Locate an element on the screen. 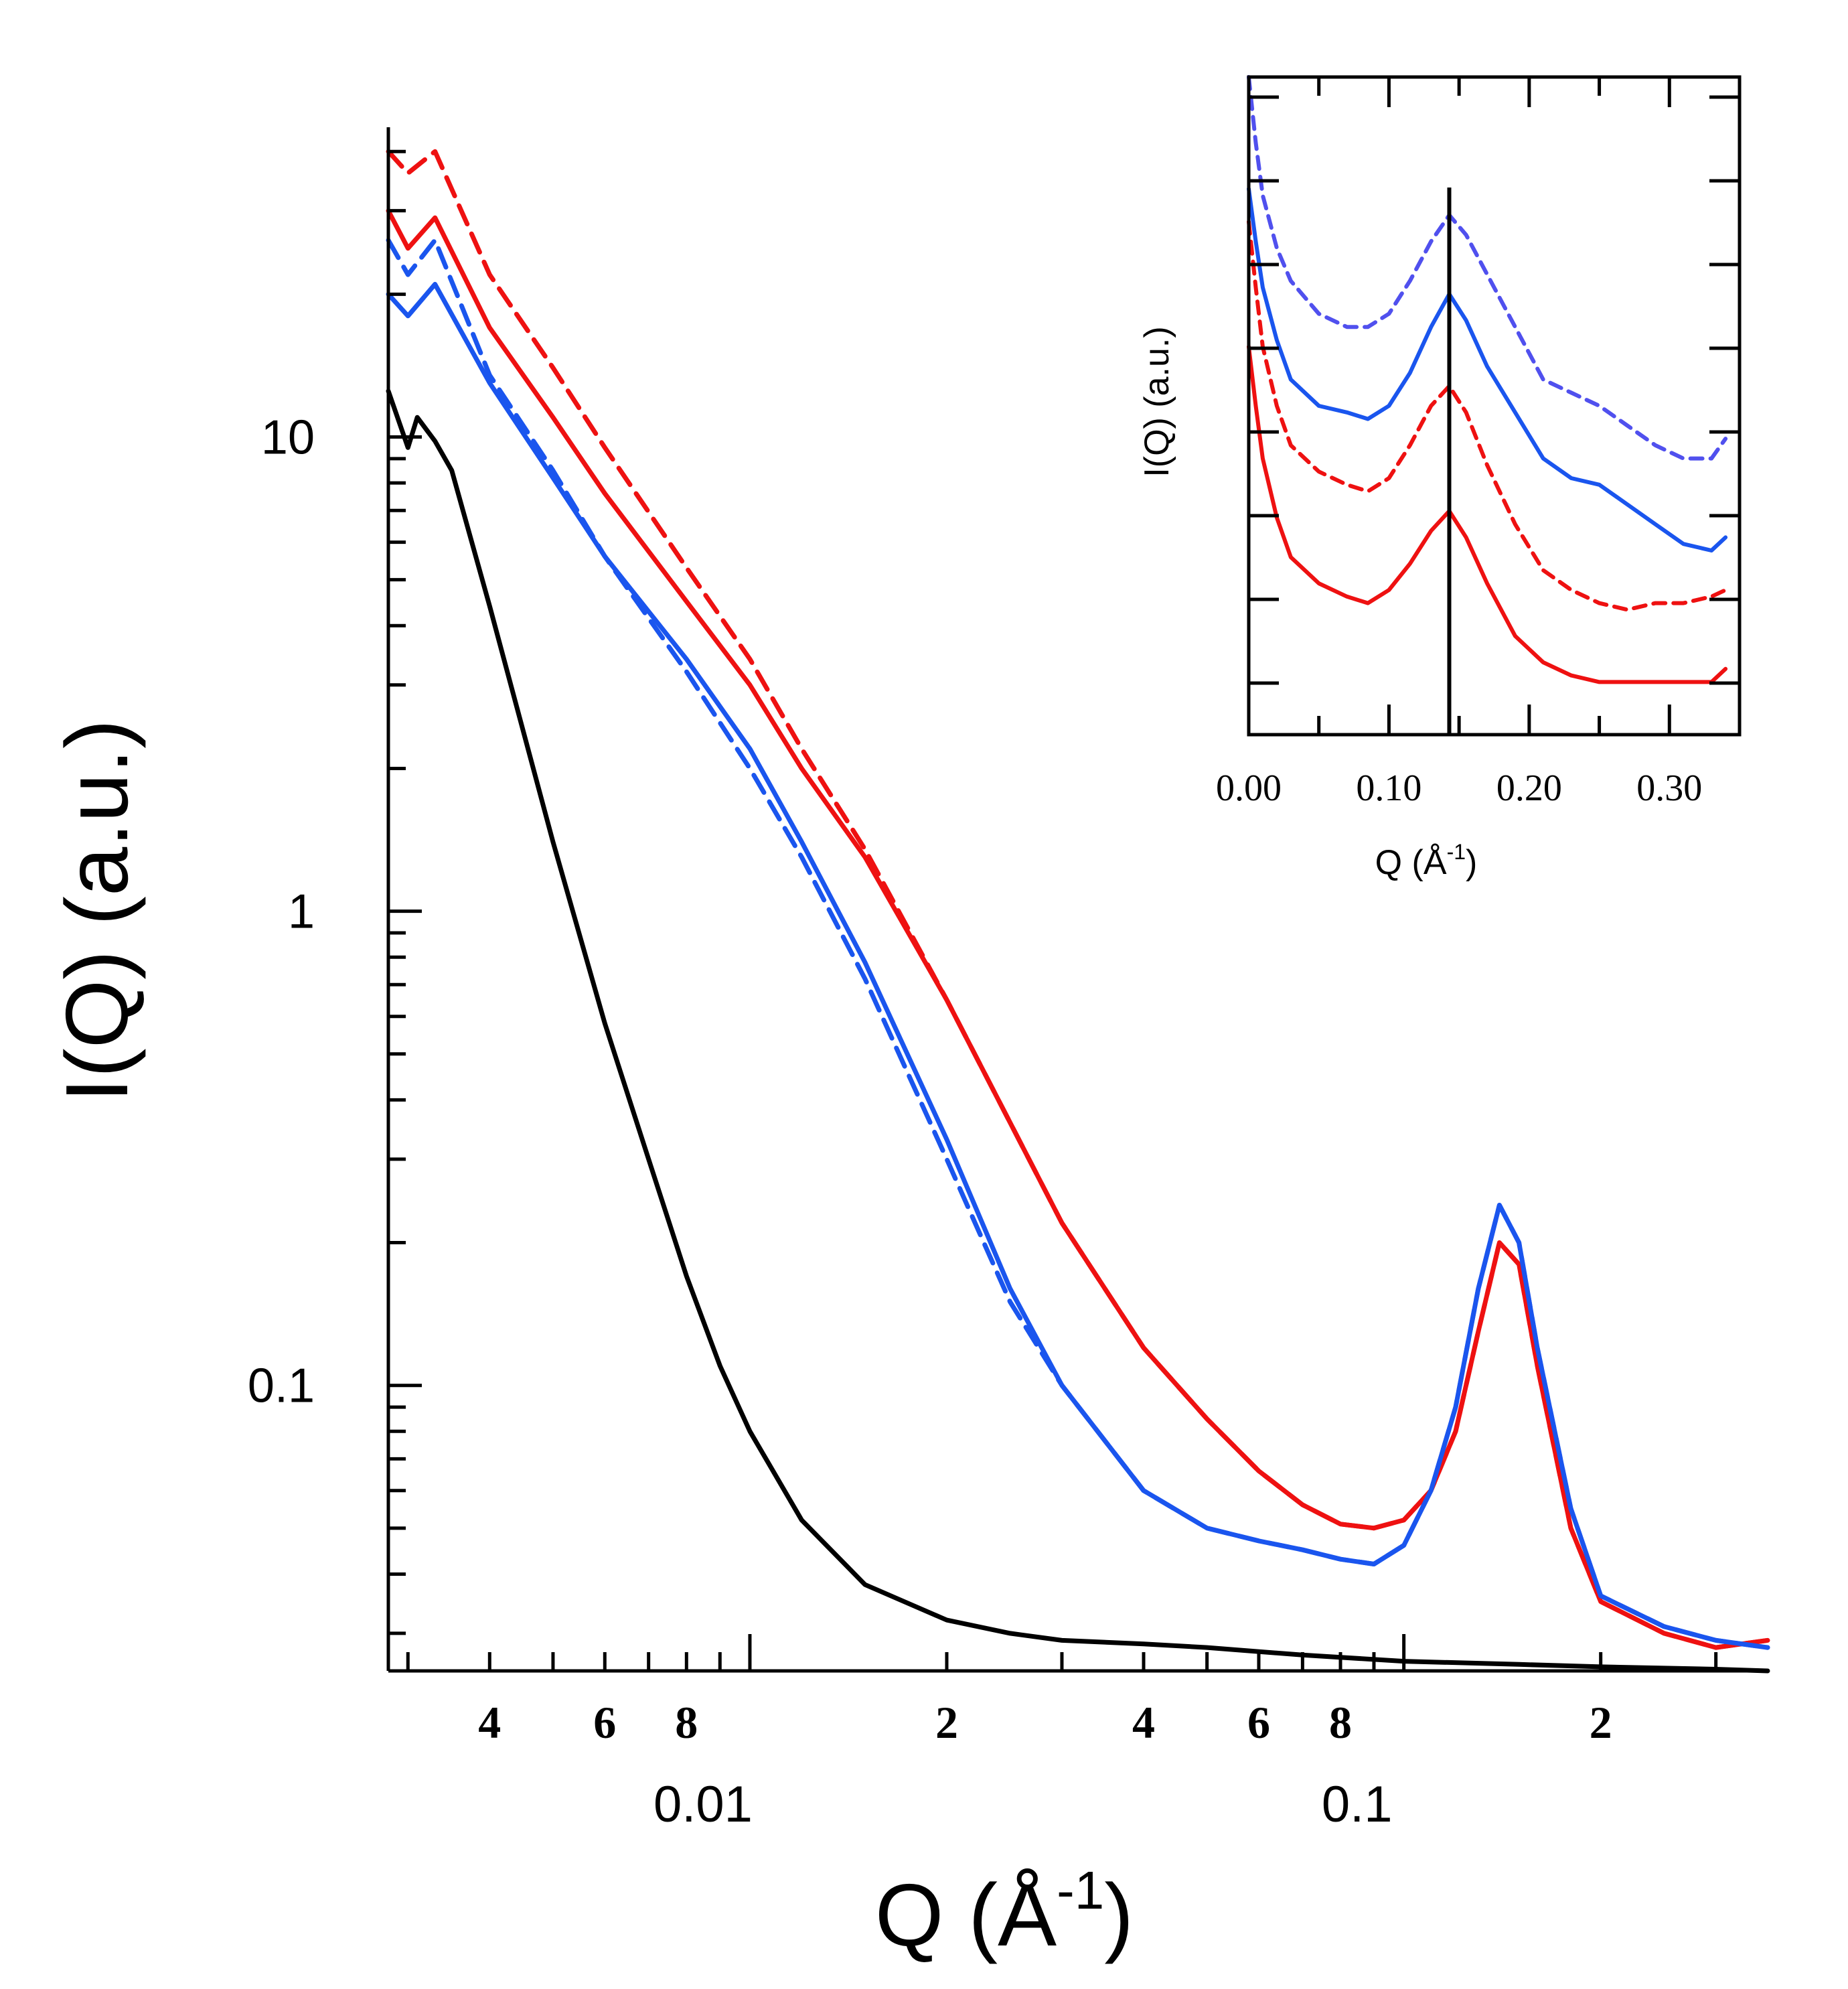 Image resolution: width=1848 pixels, height=1989 pixels. inset-series-blue-dashed-offset- is located at coordinates (1487, 268).